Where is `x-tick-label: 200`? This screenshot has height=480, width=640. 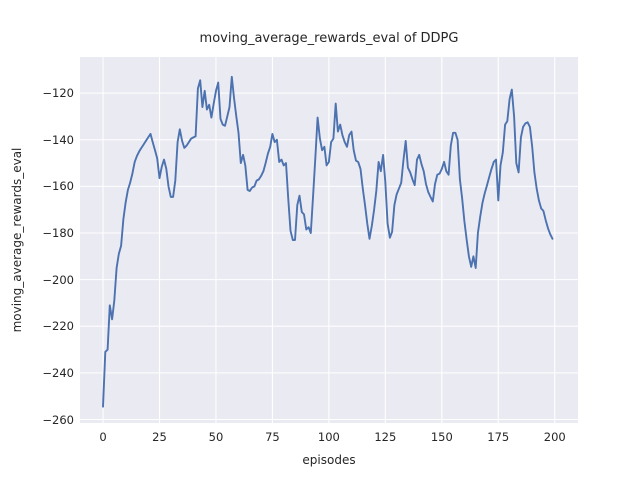 x-tick-label: 200 is located at coordinates (554, 437).